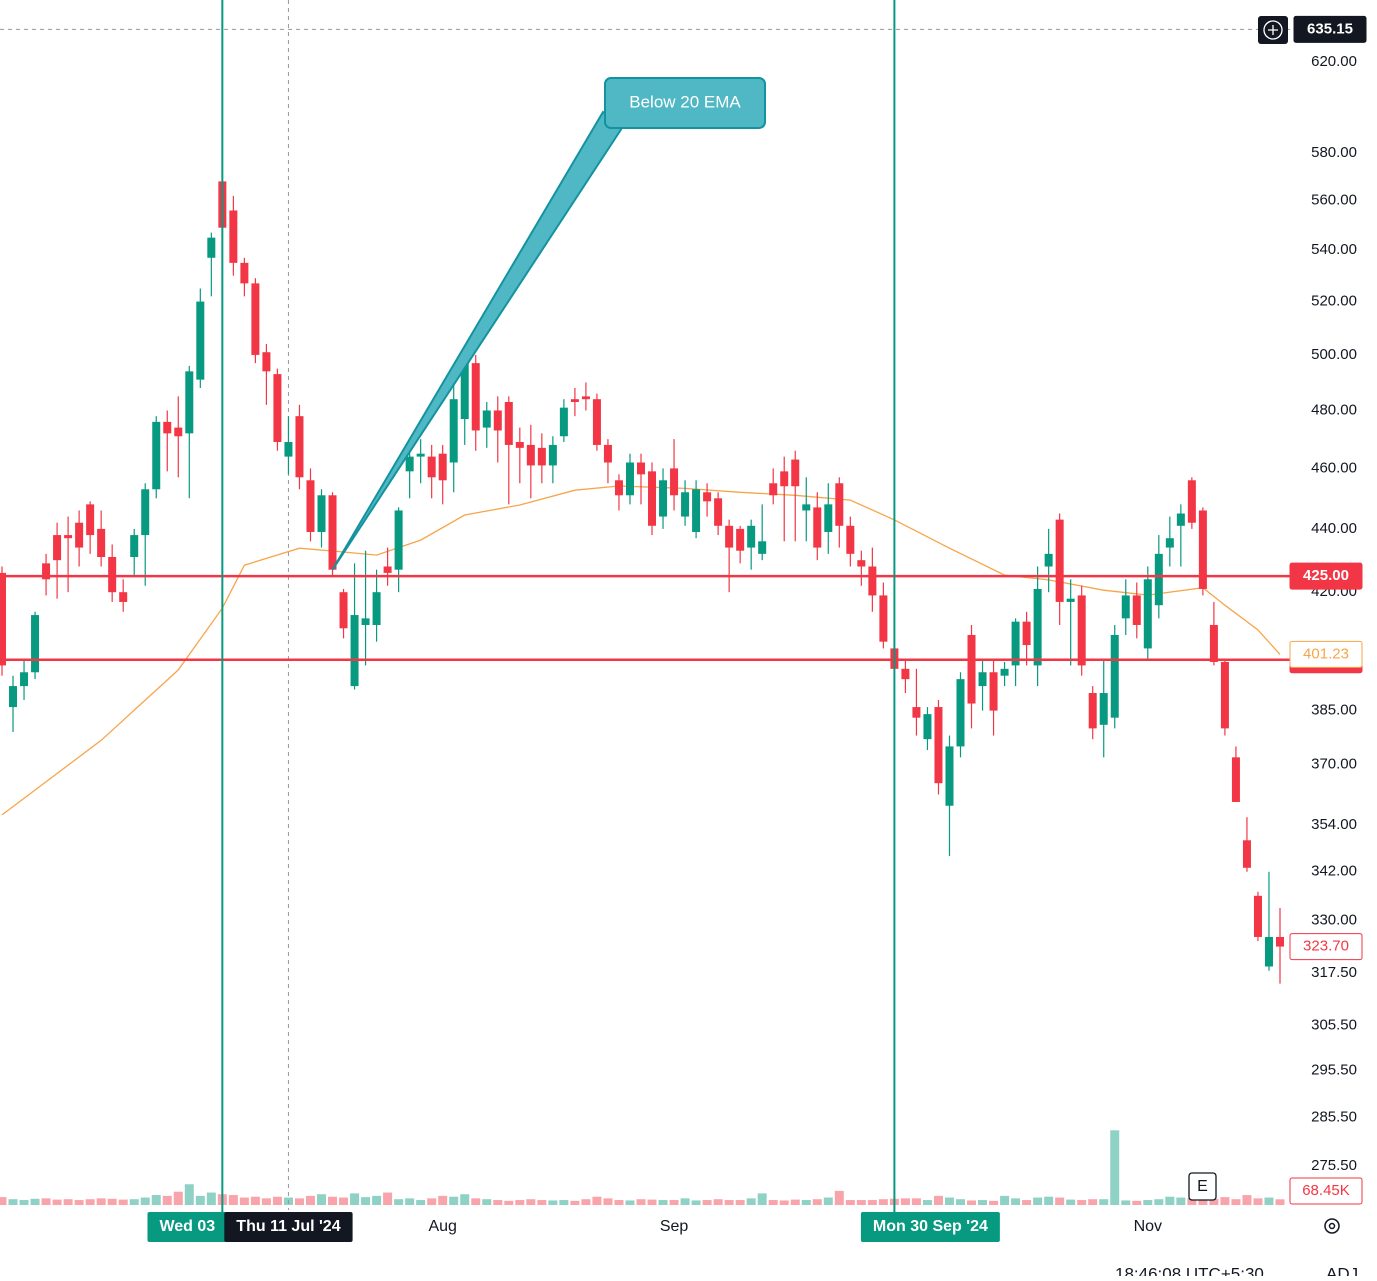 The image size is (1377, 1281). I want to click on settings-icon, so click(1332, 1226).